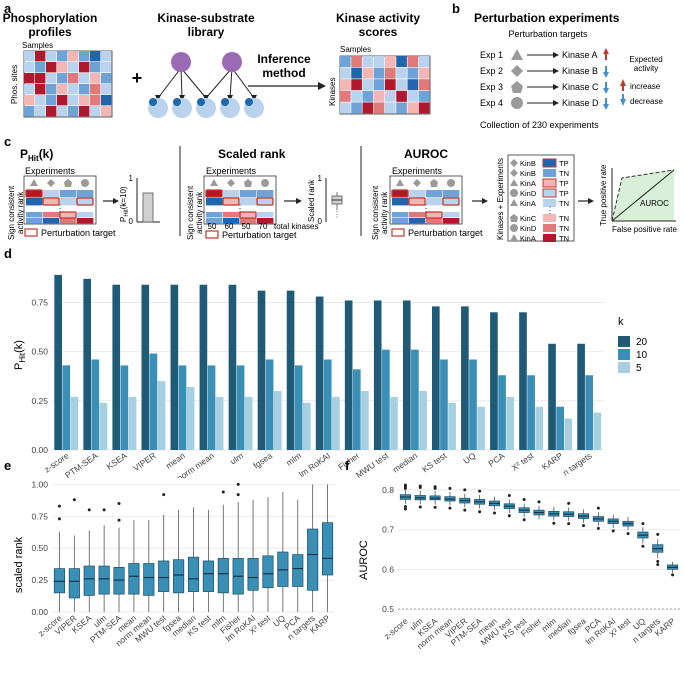 This screenshot has height=675, width=685. I want to click on phit-target-legend-swatch, so click(31, 232).